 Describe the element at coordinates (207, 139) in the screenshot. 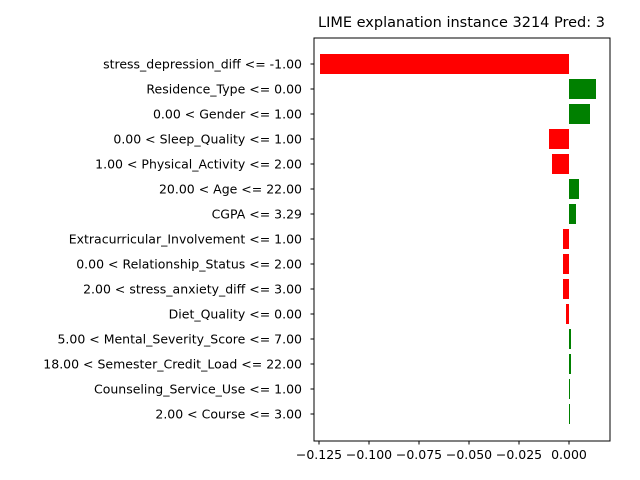

I see `y-tick-label: 0.00 < Sleep_Quality <= 1.00` at that location.